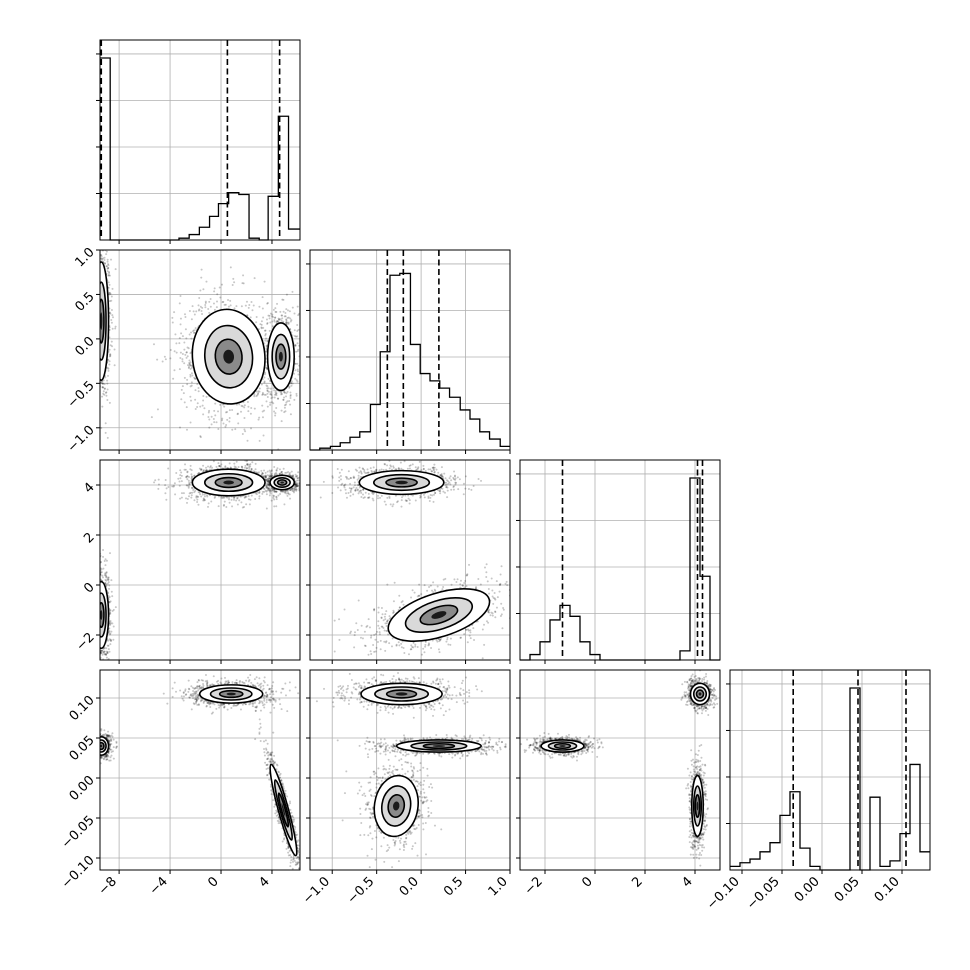  Describe the element at coordinates (159, 886) in the screenshot. I see `x-tick-label-0-1: −4` at that location.